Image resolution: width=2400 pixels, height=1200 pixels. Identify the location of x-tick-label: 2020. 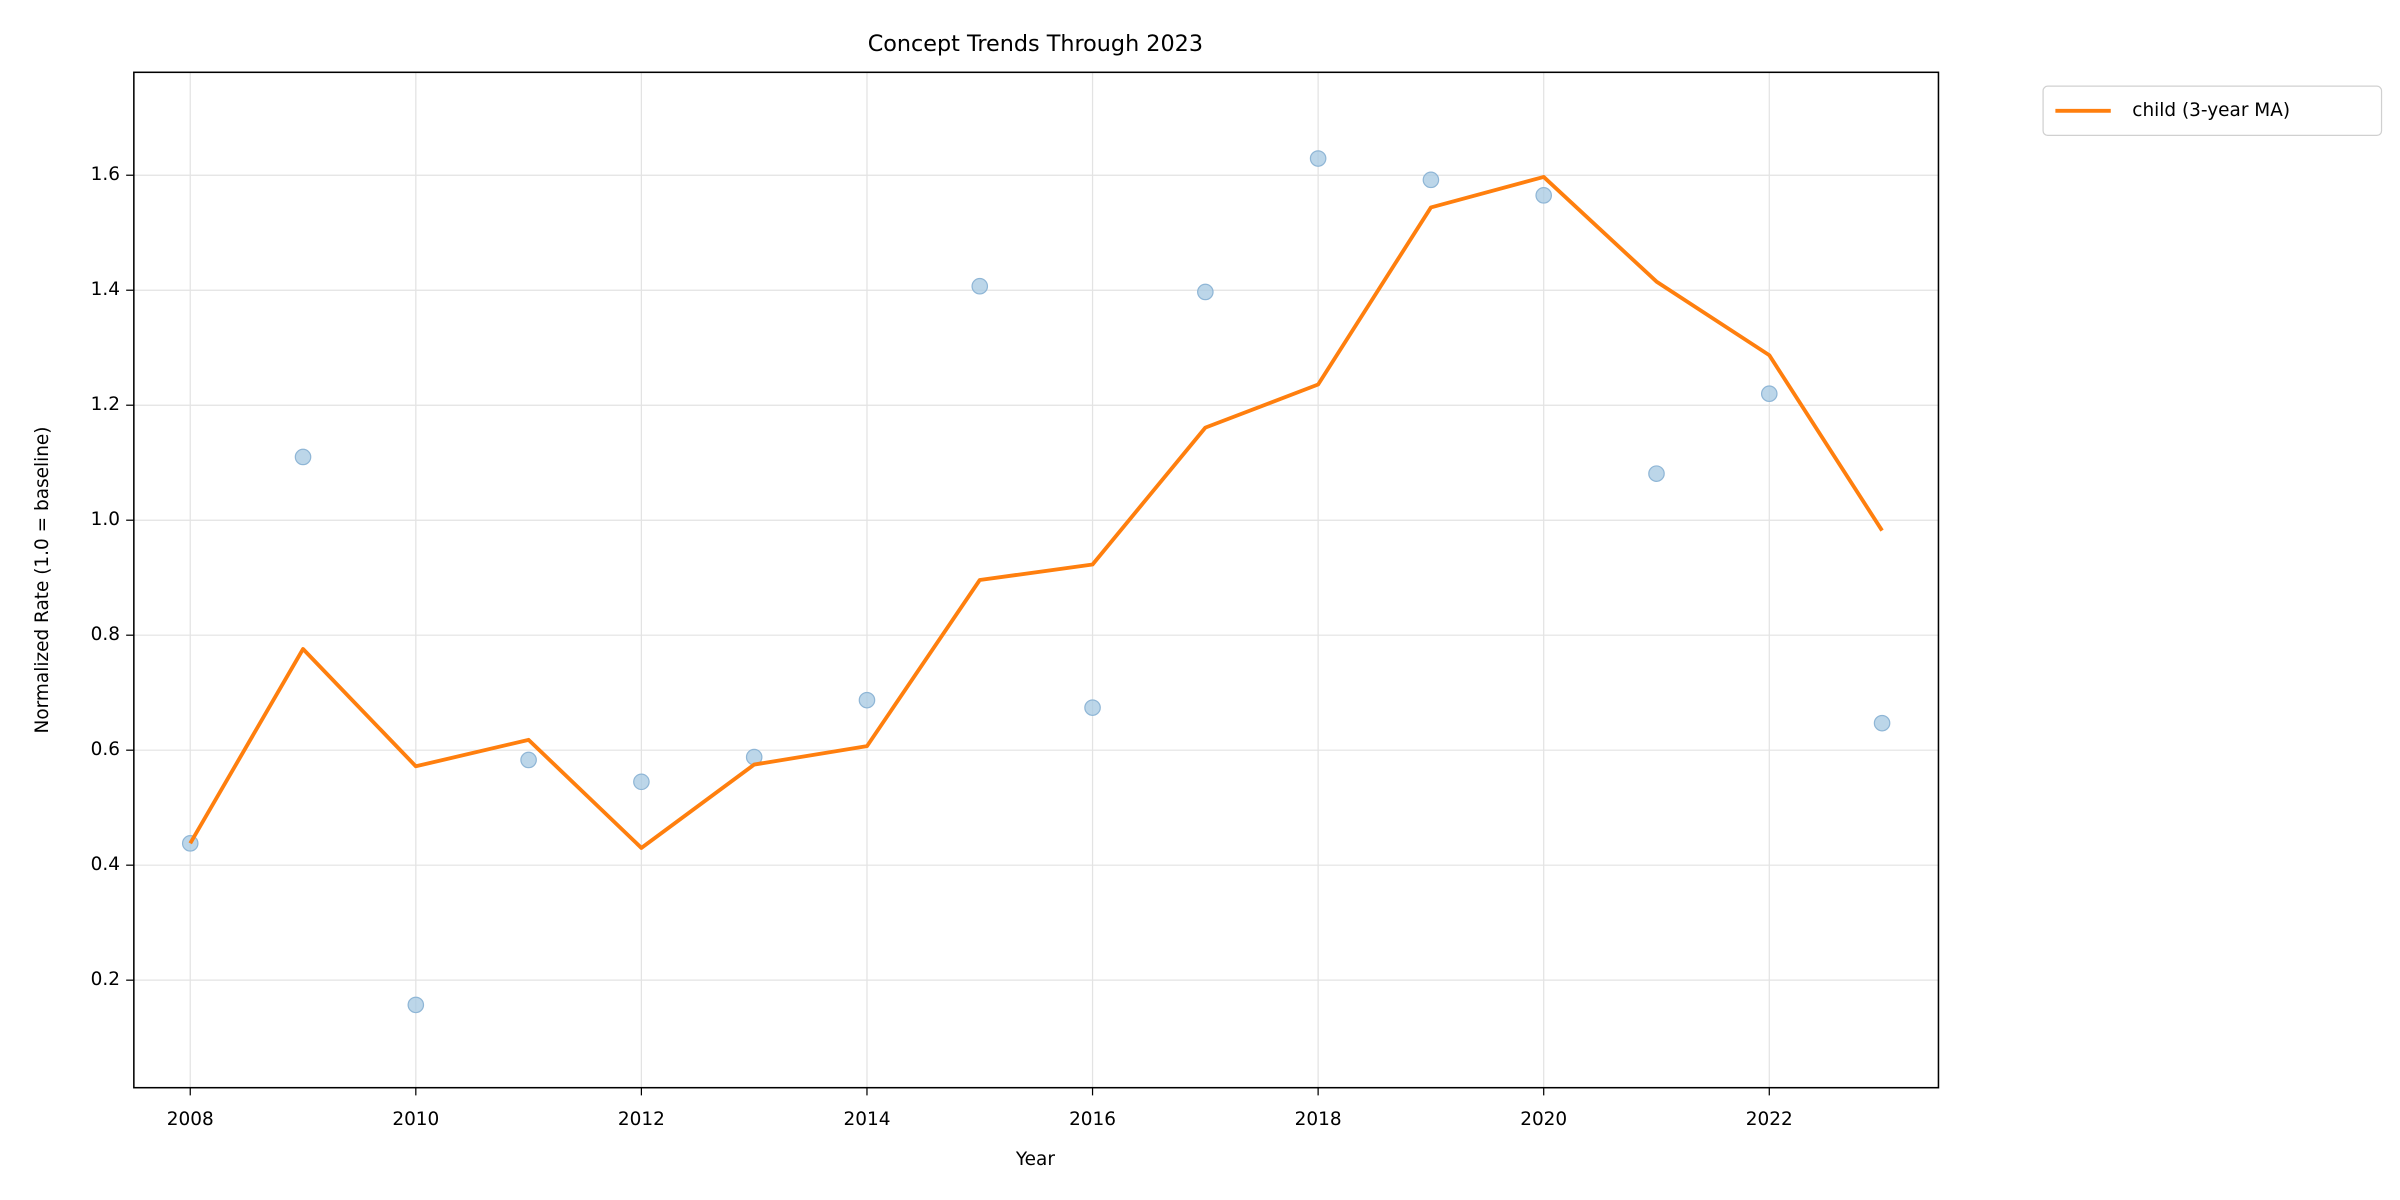
(1543, 1119).